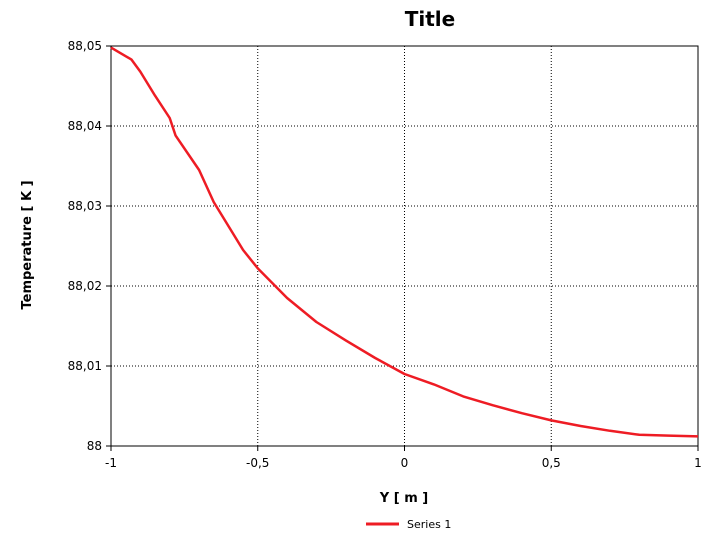  I want to click on legend-label-series-1: Series 1, so click(429, 524).